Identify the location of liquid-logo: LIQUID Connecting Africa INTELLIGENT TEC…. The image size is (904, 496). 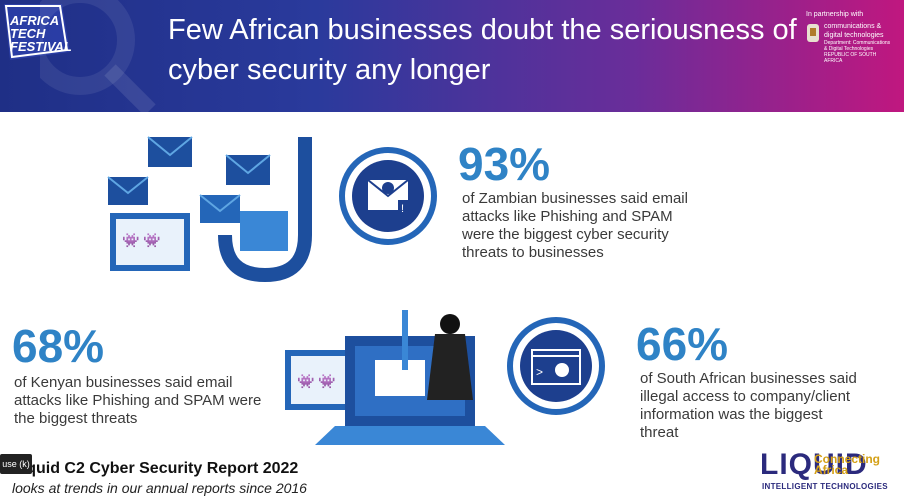
(832, 470).